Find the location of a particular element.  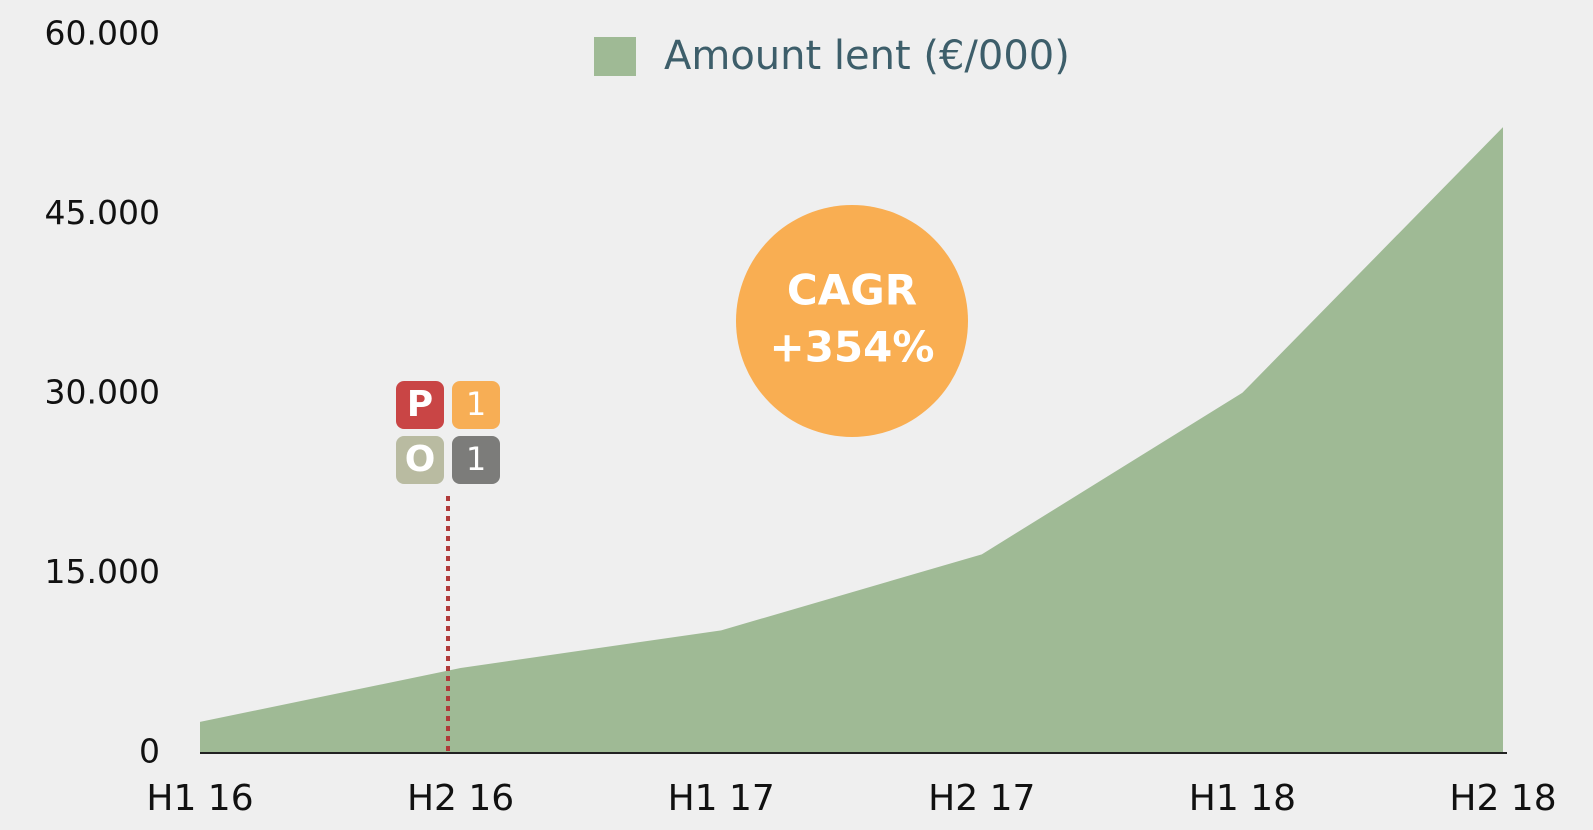

legend-swatch is located at coordinates (615, 56).